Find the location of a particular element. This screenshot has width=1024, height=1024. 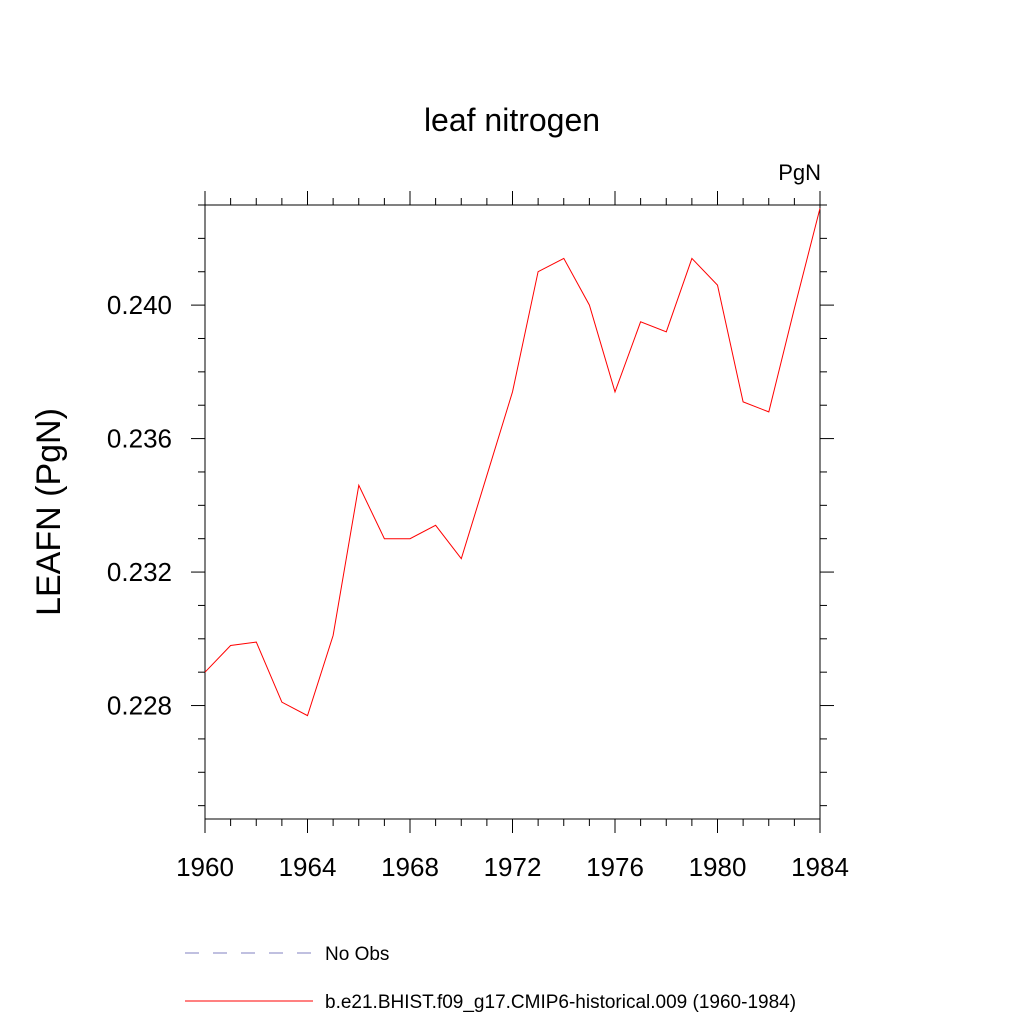

x-tick-label: 1976 is located at coordinates (615, 867).